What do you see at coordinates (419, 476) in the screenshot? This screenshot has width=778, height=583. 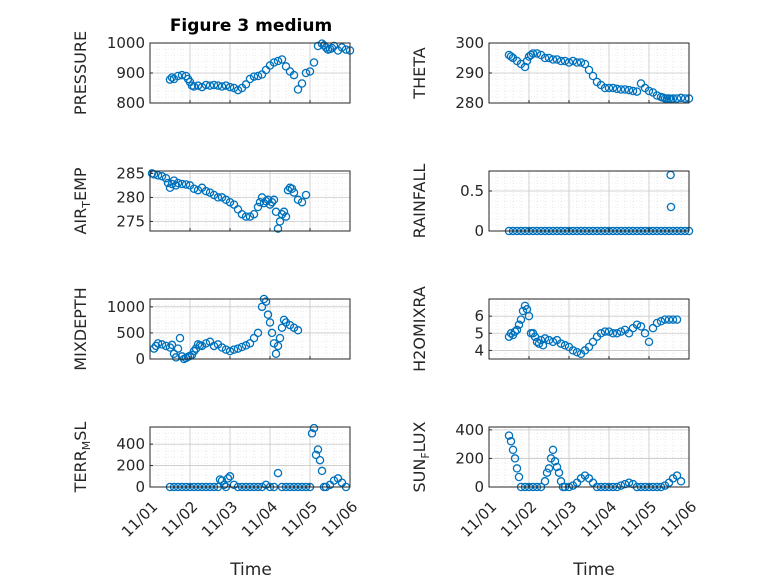 I see `y-axis-label-part: SUN` at bounding box center [419, 476].